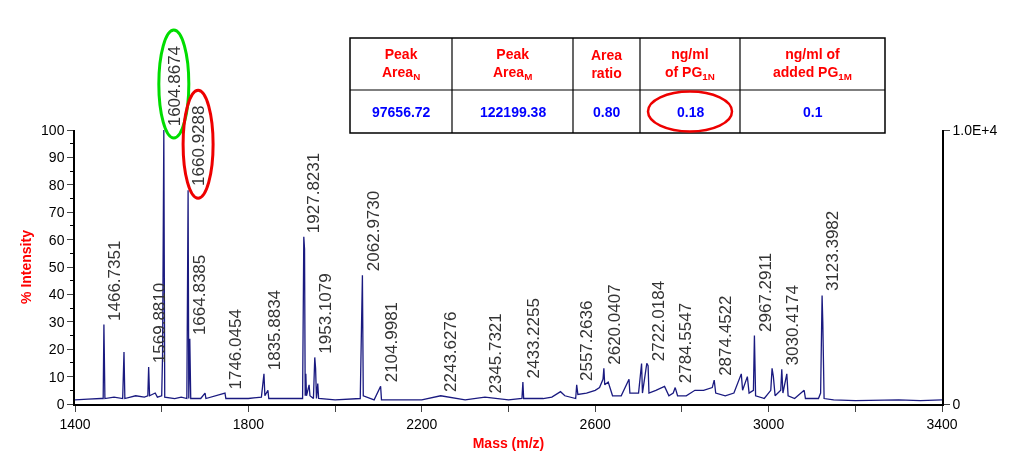 This screenshot has width=1012, height=464. Describe the element at coordinates (451, 351) in the screenshot. I see `annotation: 2243.6276` at that location.